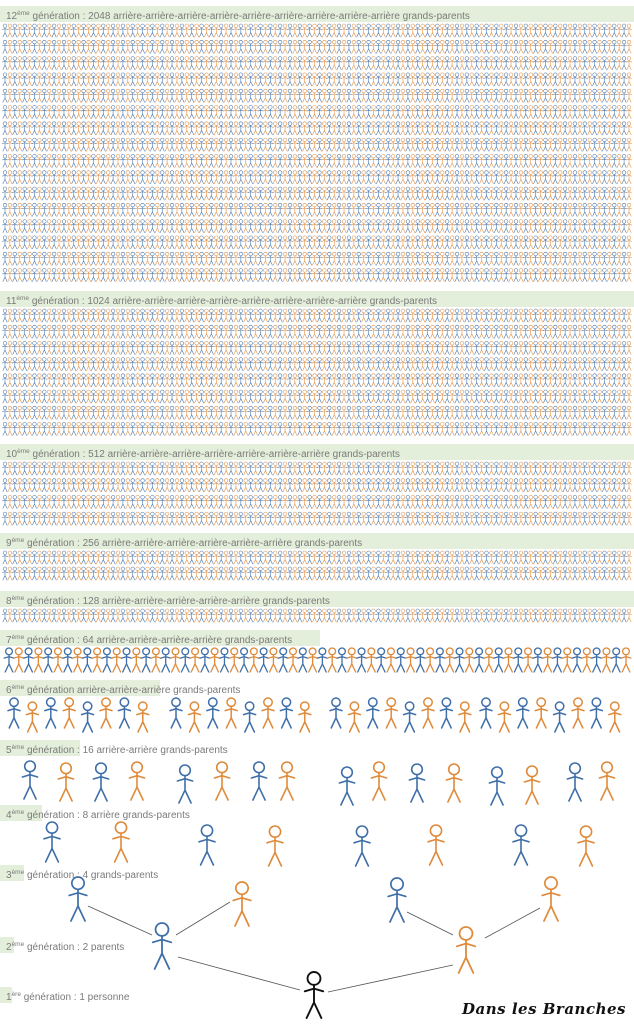 The image size is (634, 1024). What do you see at coordinates (317, 599) in the screenshot?
I see `generation-band` at bounding box center [317, 599].